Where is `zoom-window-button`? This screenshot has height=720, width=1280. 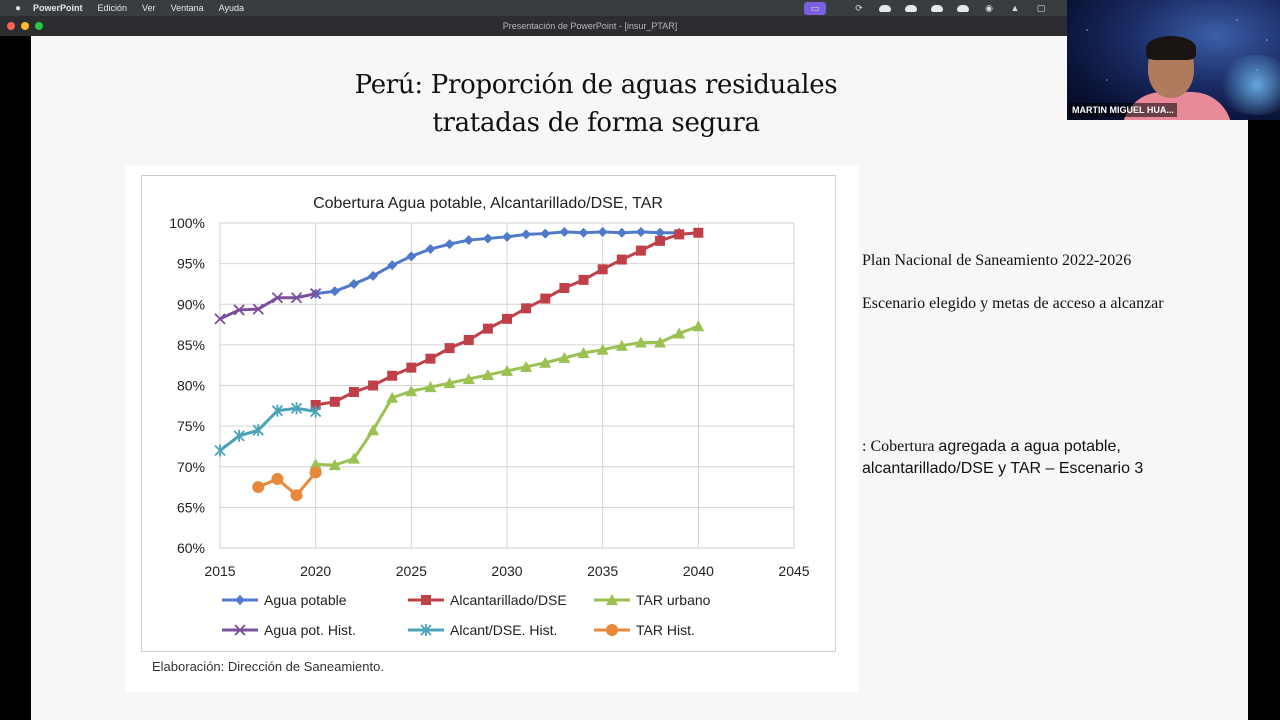 zoom-window-button is located at coordinates (39, 26).